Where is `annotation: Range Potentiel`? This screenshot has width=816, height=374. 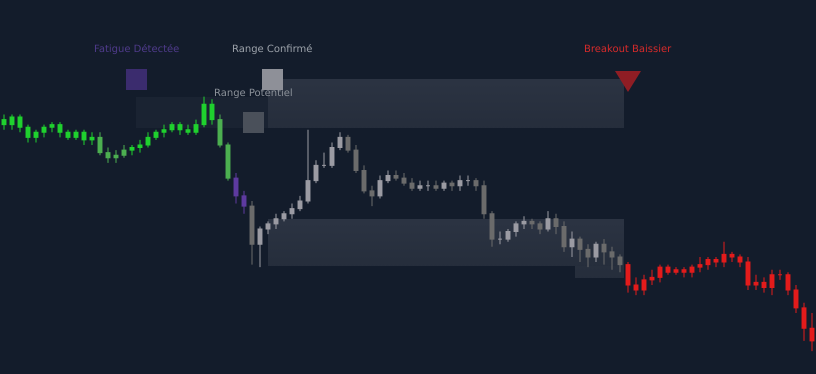
annotation: Range Potentiel is located at coordinates (253, 93).